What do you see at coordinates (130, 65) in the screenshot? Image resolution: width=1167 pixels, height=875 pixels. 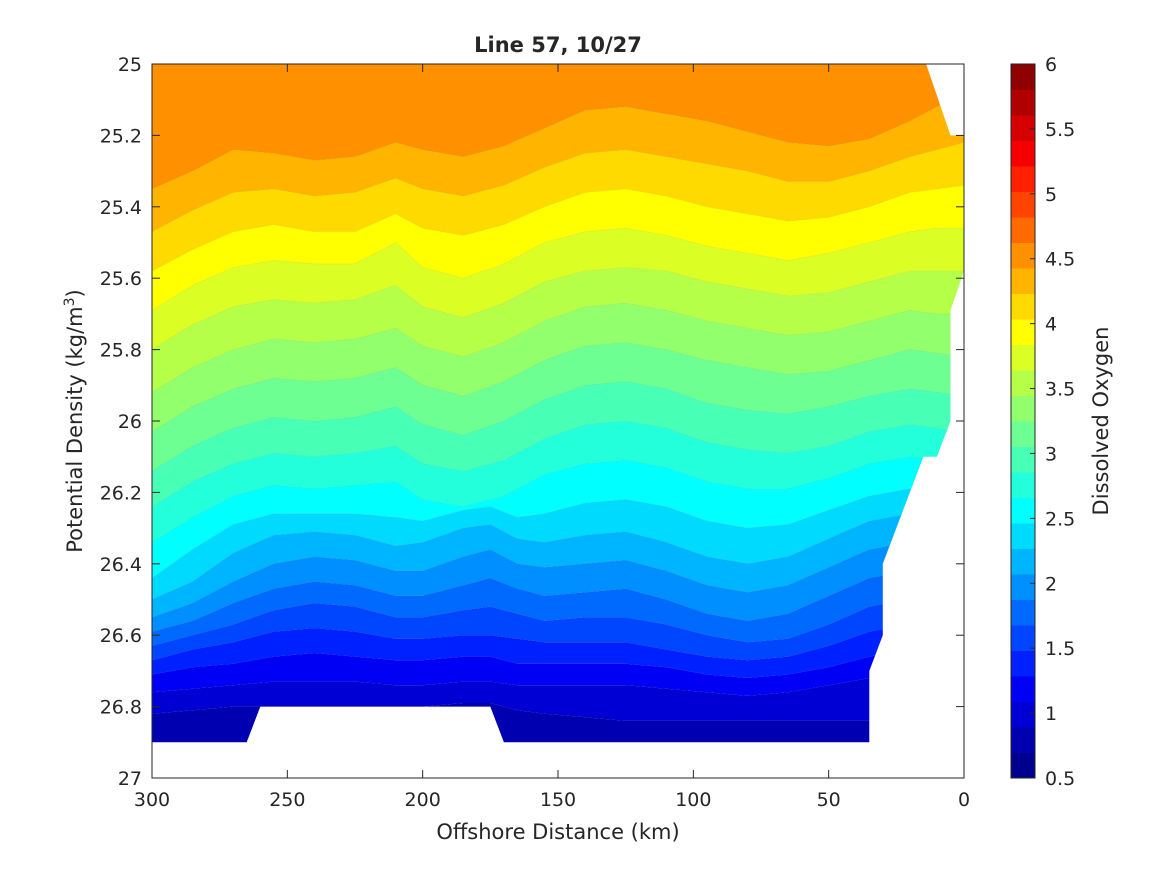 I see `y-tick-label: 25` at bounding box center [130, 65].